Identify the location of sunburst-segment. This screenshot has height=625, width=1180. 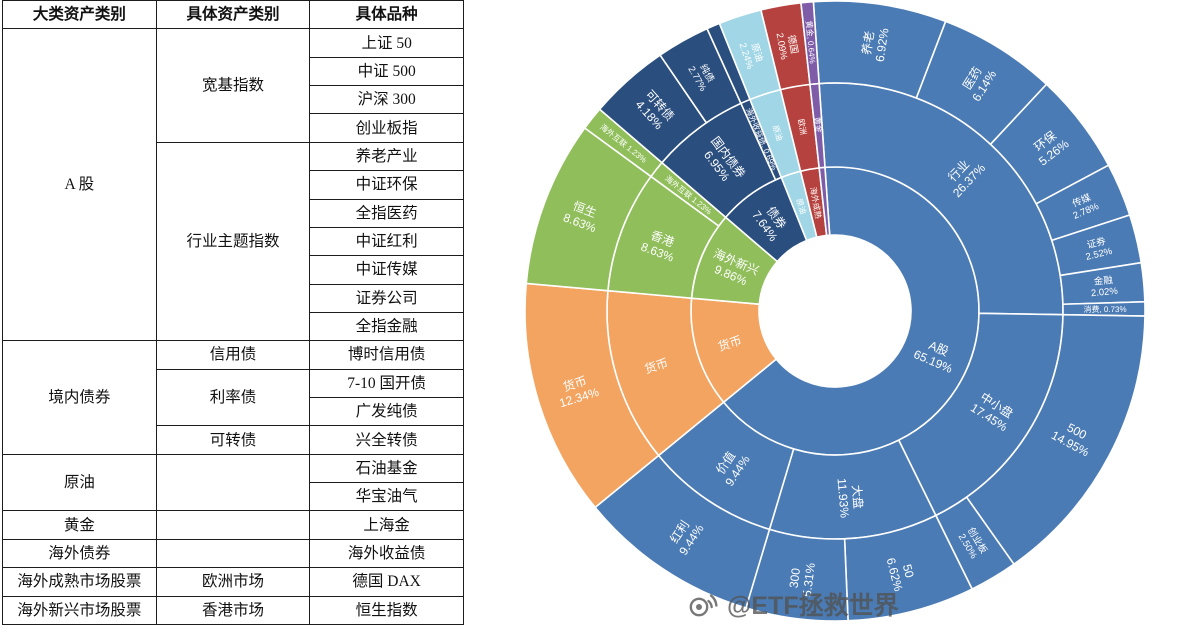
(810, 43).